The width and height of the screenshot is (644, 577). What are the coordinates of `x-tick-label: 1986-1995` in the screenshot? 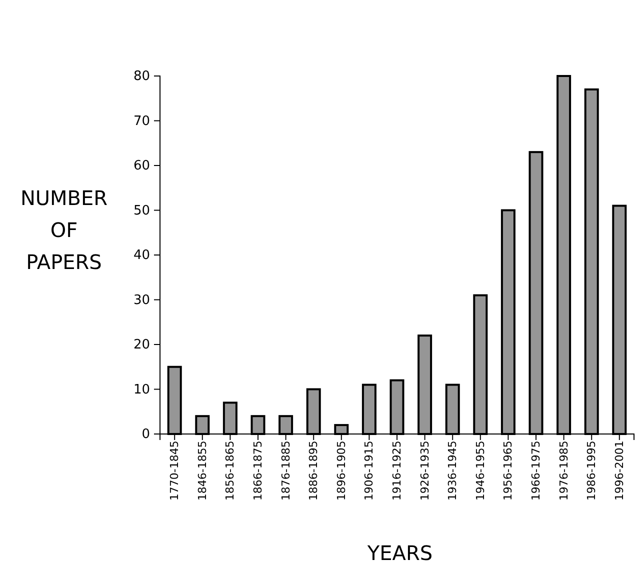 It's located at (591, 470).